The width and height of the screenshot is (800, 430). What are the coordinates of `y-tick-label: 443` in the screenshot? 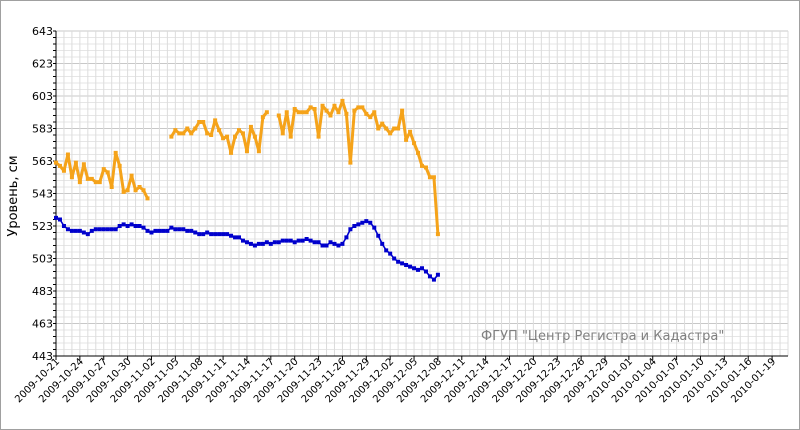 It's located at (42, 356).